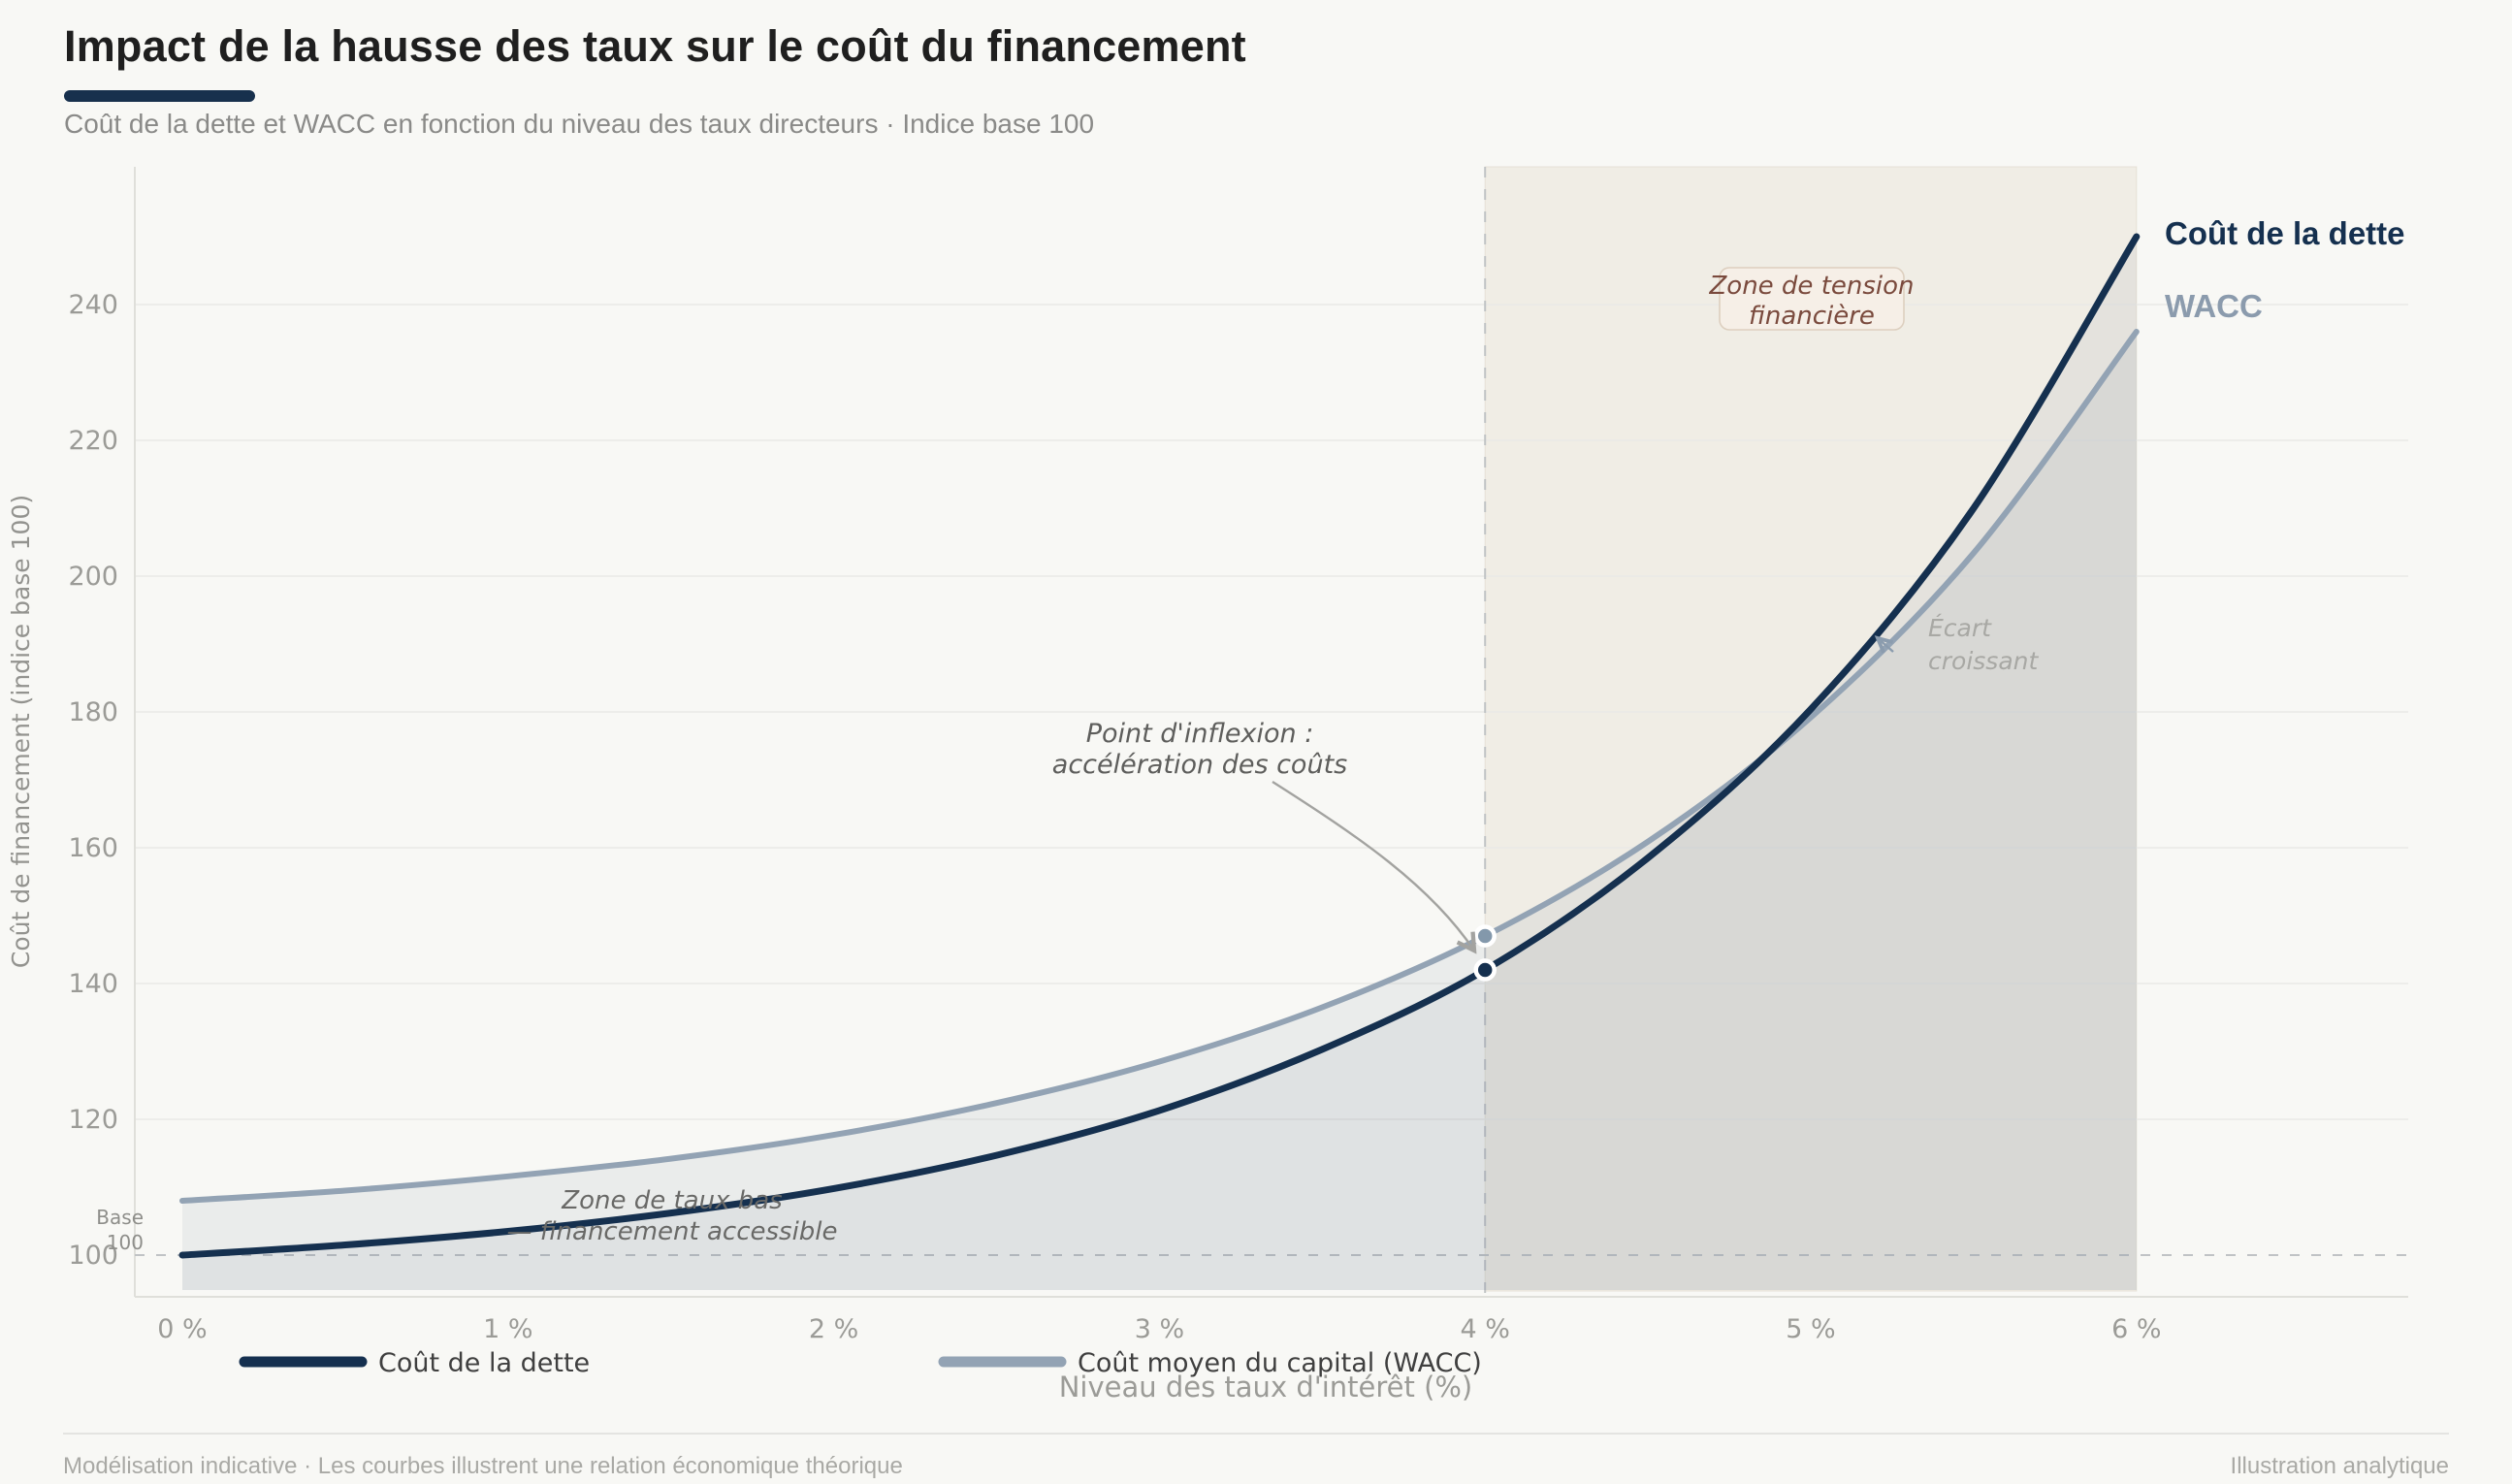 The width and height of the screenshot is (2512, 1484). I want to click on low-rate-zone-label-line2: — financement accessible, so click(671, 1231).